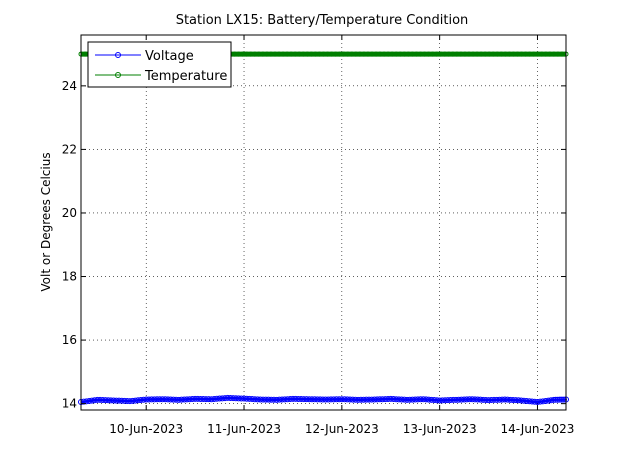  Describe the element at coordinates (69, 340) in the screenshot. I see `y-tick-label: 16` at that location.